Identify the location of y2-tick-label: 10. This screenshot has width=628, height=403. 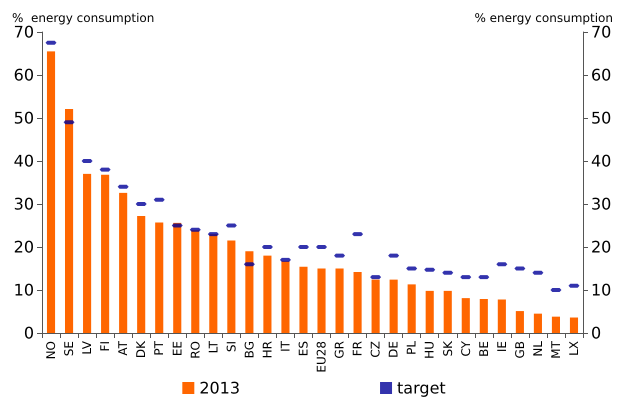
(601, 290).